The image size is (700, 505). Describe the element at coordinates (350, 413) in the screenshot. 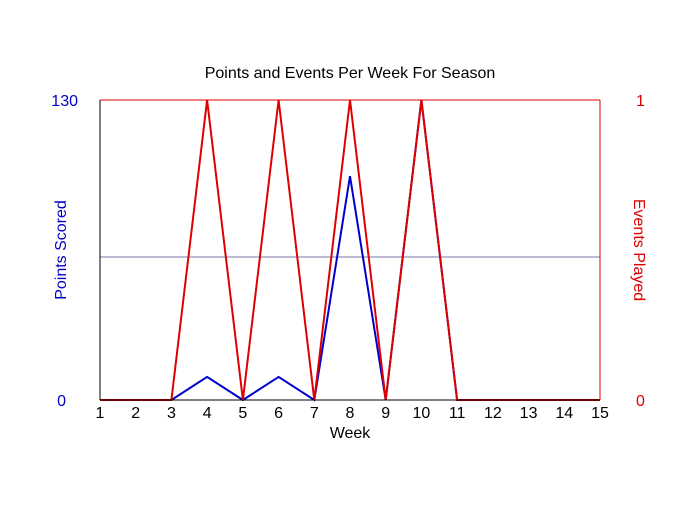

I see `x-tick-label: 8` at that location.